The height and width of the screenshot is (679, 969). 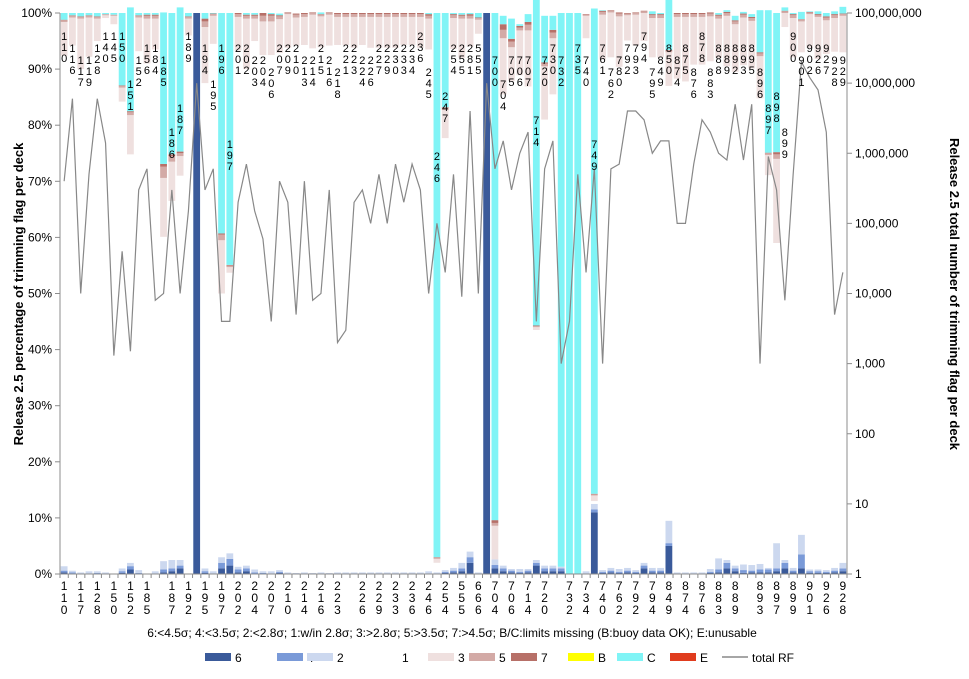 I want to click on y-left-tick-label: 70%, so click(x=40, y=181).